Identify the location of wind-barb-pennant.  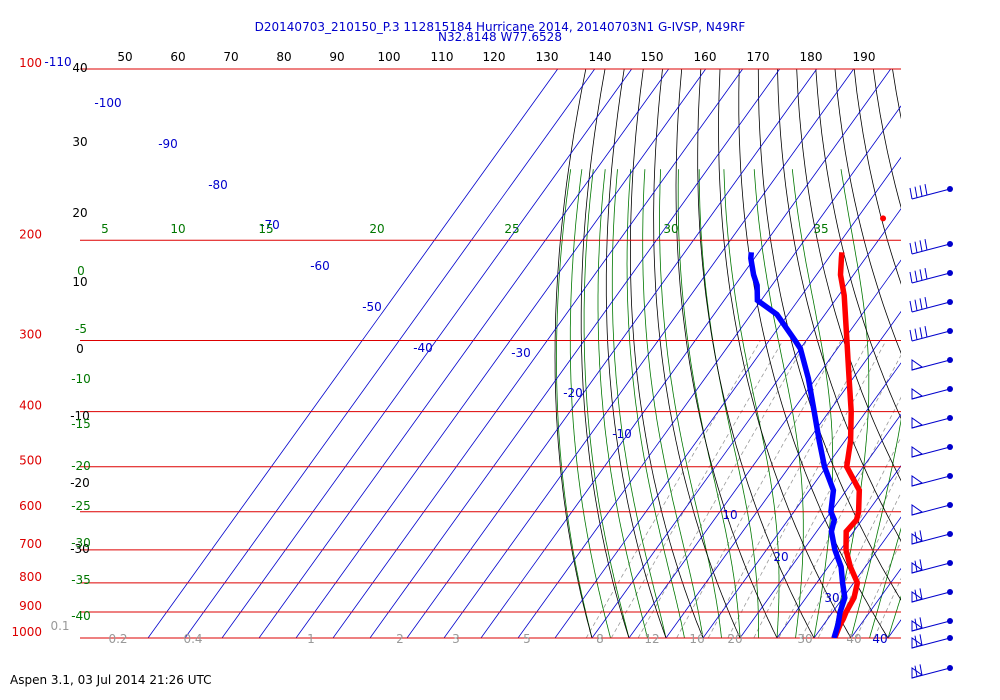
(917, 481).